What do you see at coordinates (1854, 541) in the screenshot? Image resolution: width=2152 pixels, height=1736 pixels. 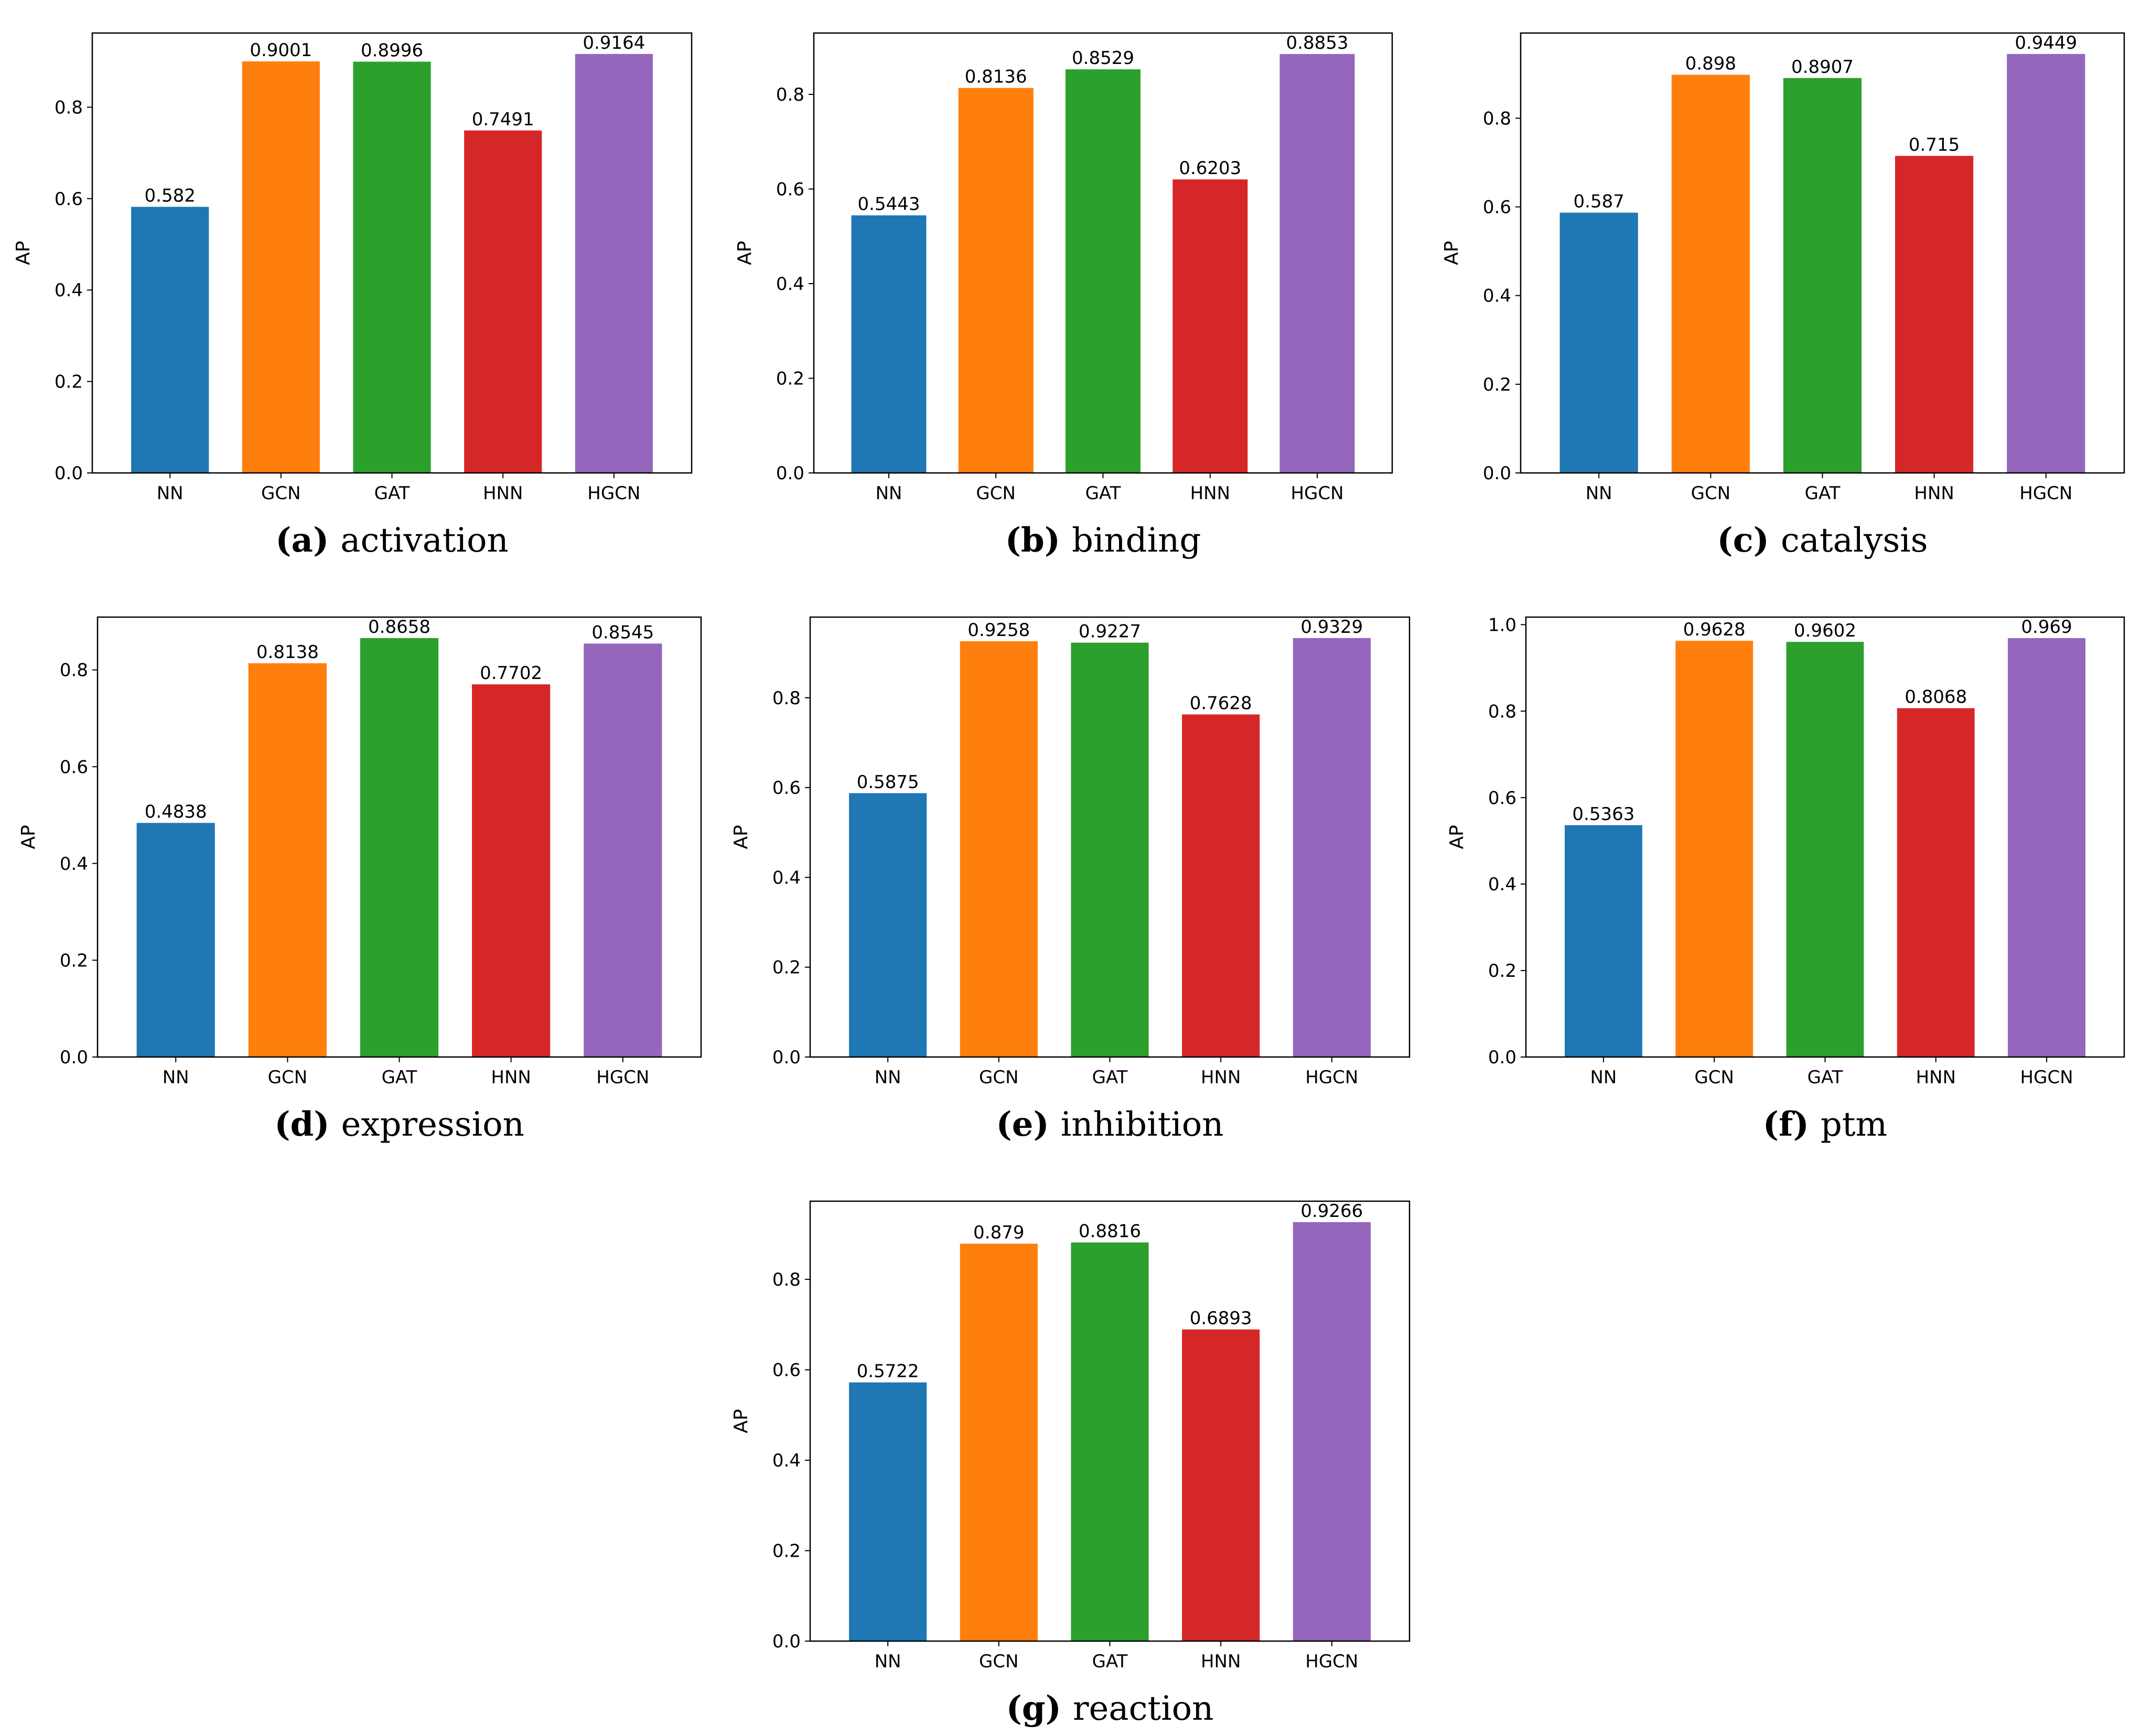 I see `panel-caption-text: catalysis` at bounding box center [1854, 541].